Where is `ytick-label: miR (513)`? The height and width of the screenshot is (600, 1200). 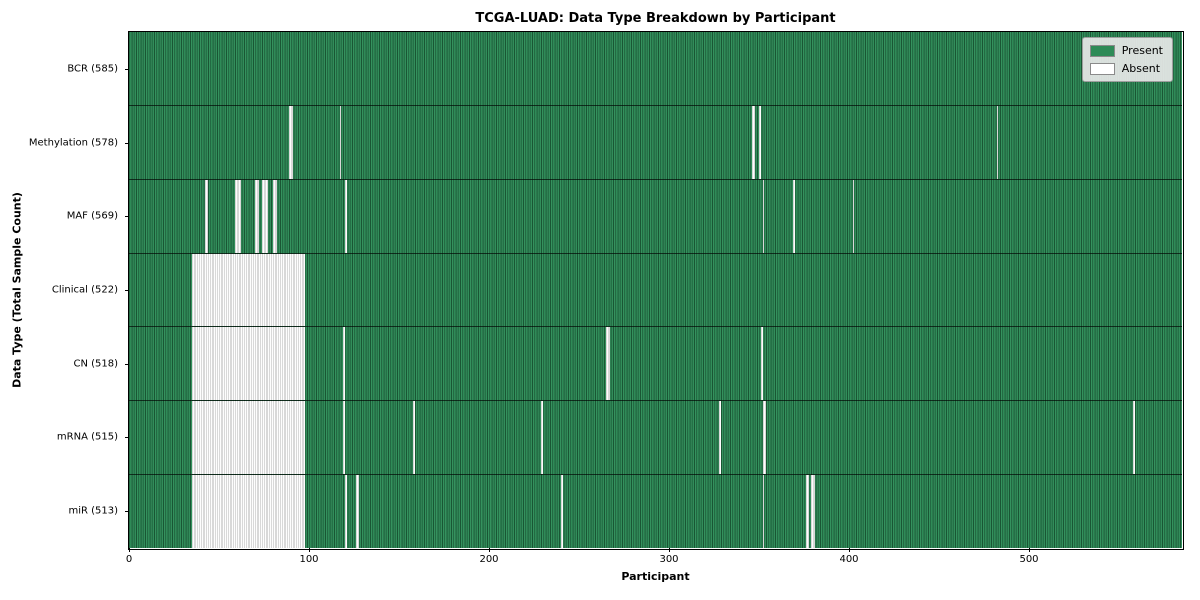 ytick-label: miR (513) is located at coordinates (93, 511).